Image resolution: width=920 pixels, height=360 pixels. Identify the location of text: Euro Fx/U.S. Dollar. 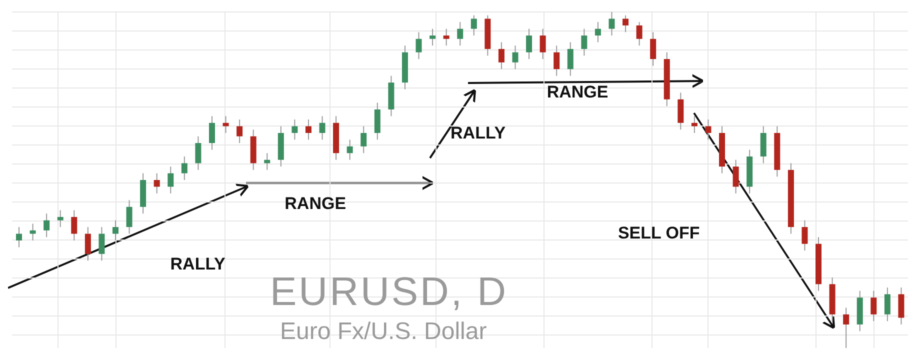
(383, 332).